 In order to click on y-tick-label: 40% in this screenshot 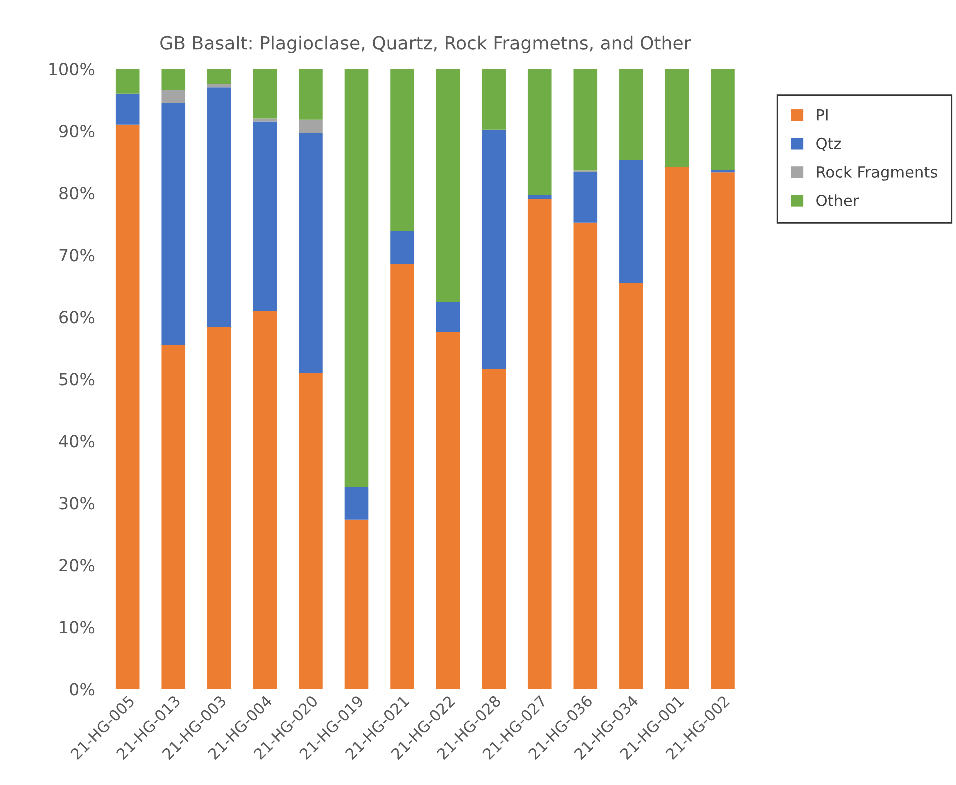, I will do `click(77, 441)`.